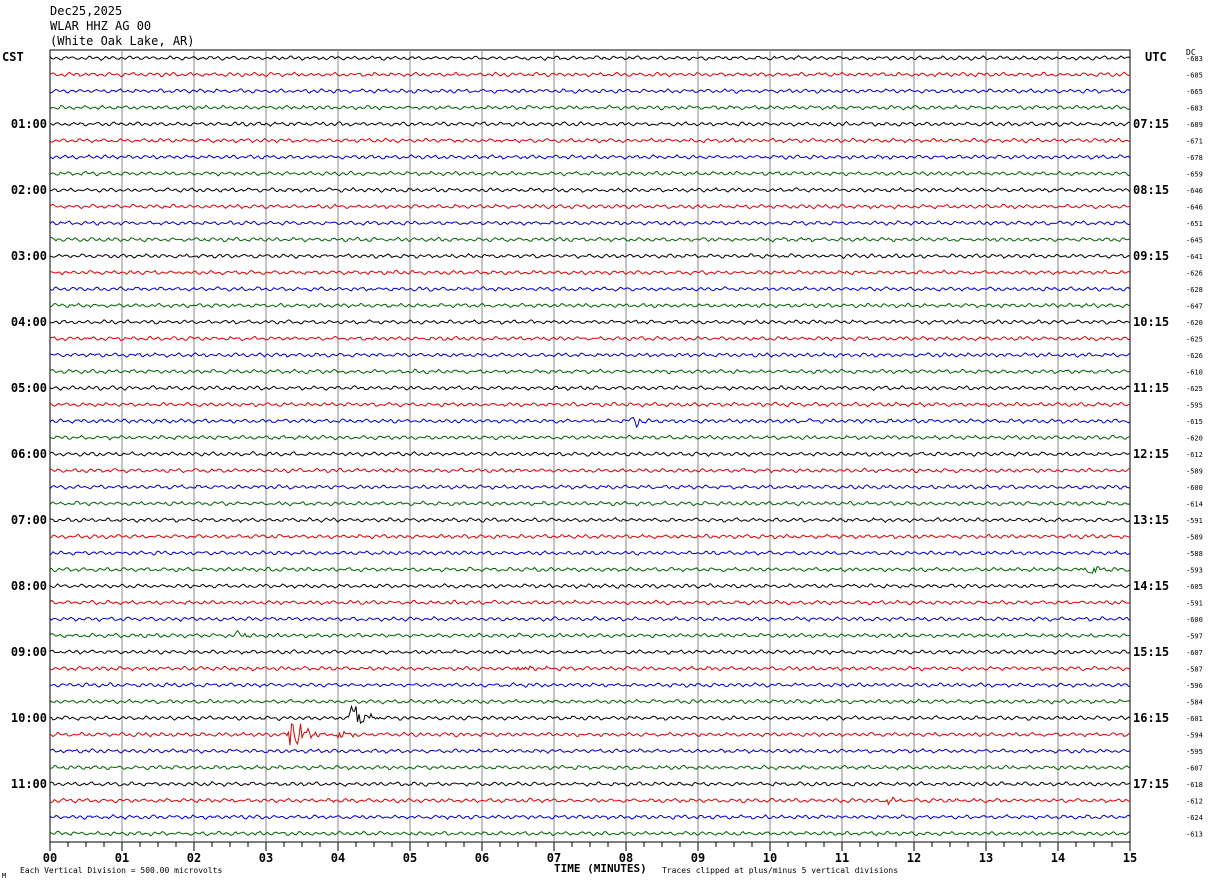  I want to click on right-time-label: 12:15, so click(1151, 454).